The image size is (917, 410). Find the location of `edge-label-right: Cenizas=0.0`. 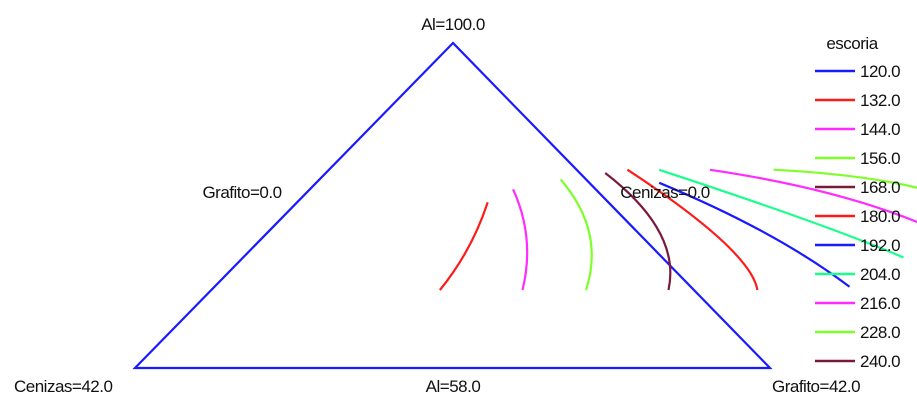

edge-label-right: Cenizas=0.0 is located at coordinates (665, 192).